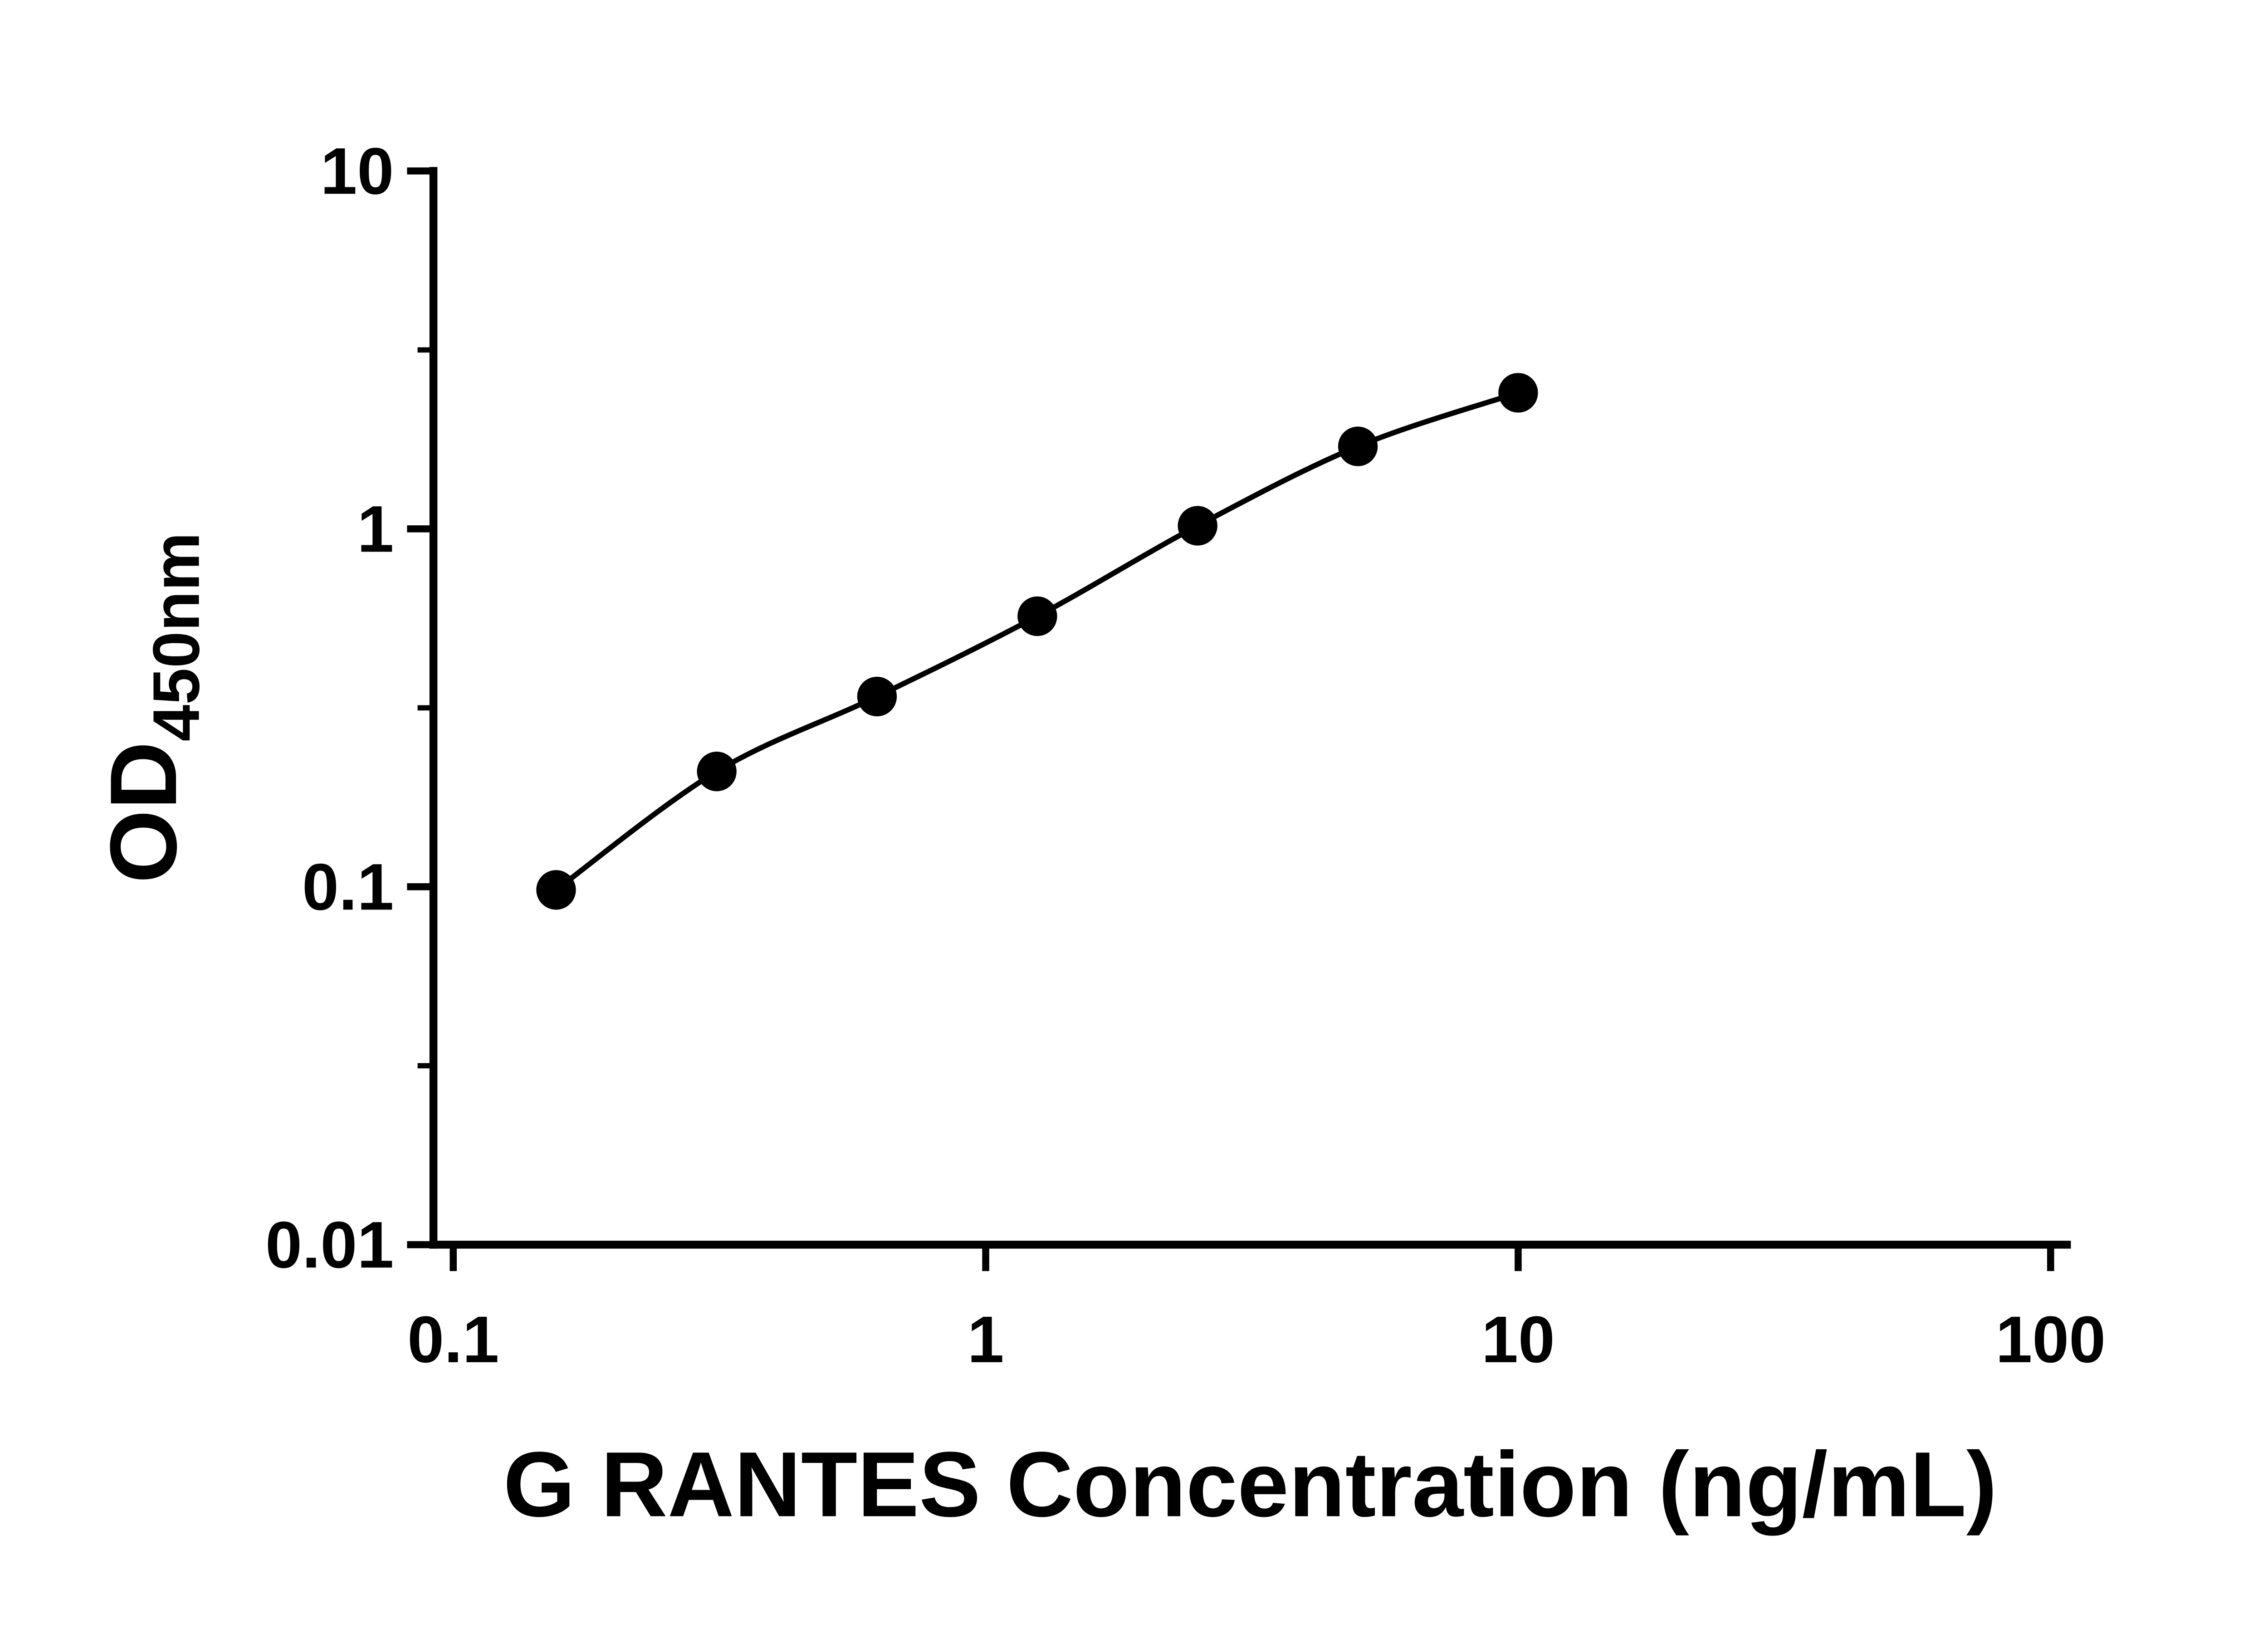 This screenshot has height=1633, width=2268. I want to click on x-axis-title: G RANTES Concentration (ng/mL), so click(1250, 1484).